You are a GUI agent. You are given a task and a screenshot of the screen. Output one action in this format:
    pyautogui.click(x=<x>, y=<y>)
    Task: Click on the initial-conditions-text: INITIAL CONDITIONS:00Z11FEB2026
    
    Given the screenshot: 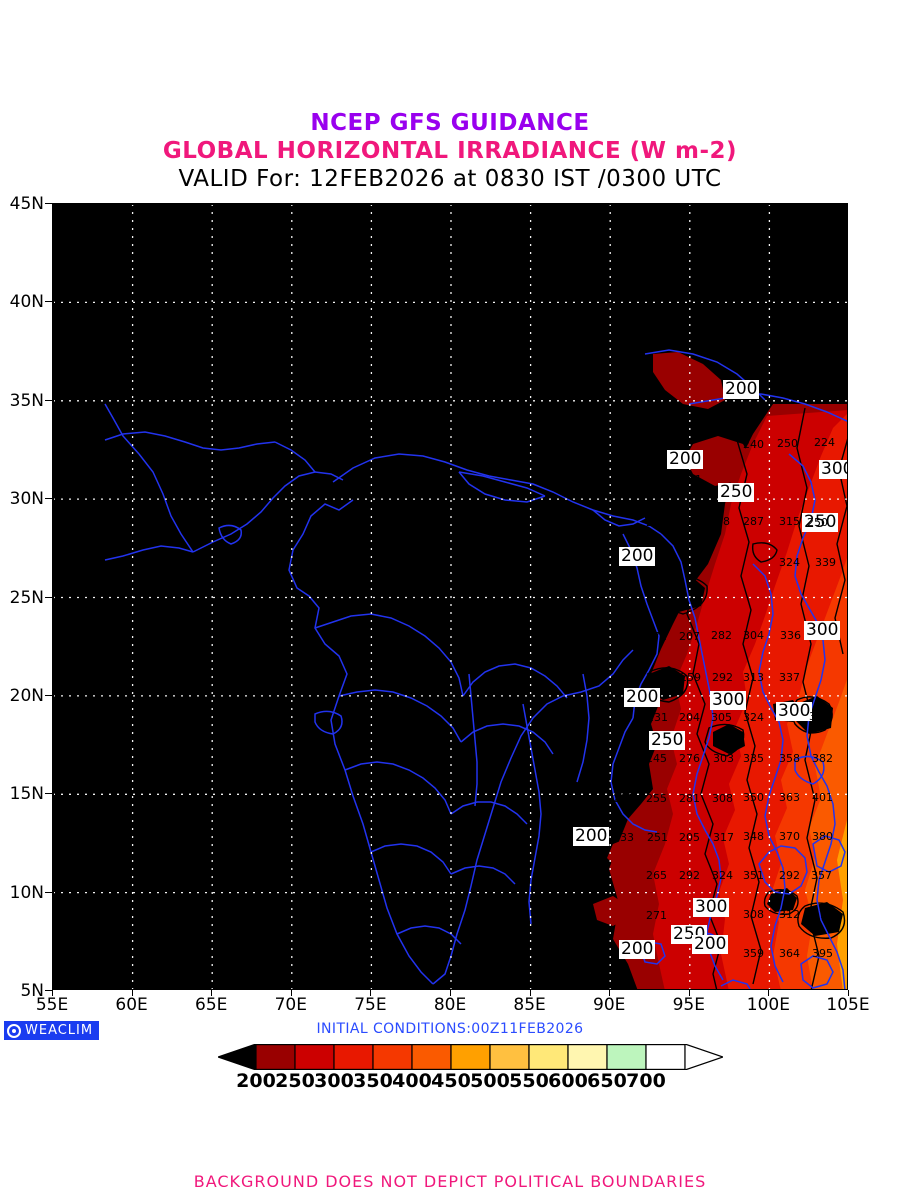 What is the action you would take?
    pyautogui.click(x=450, y=1029)
    